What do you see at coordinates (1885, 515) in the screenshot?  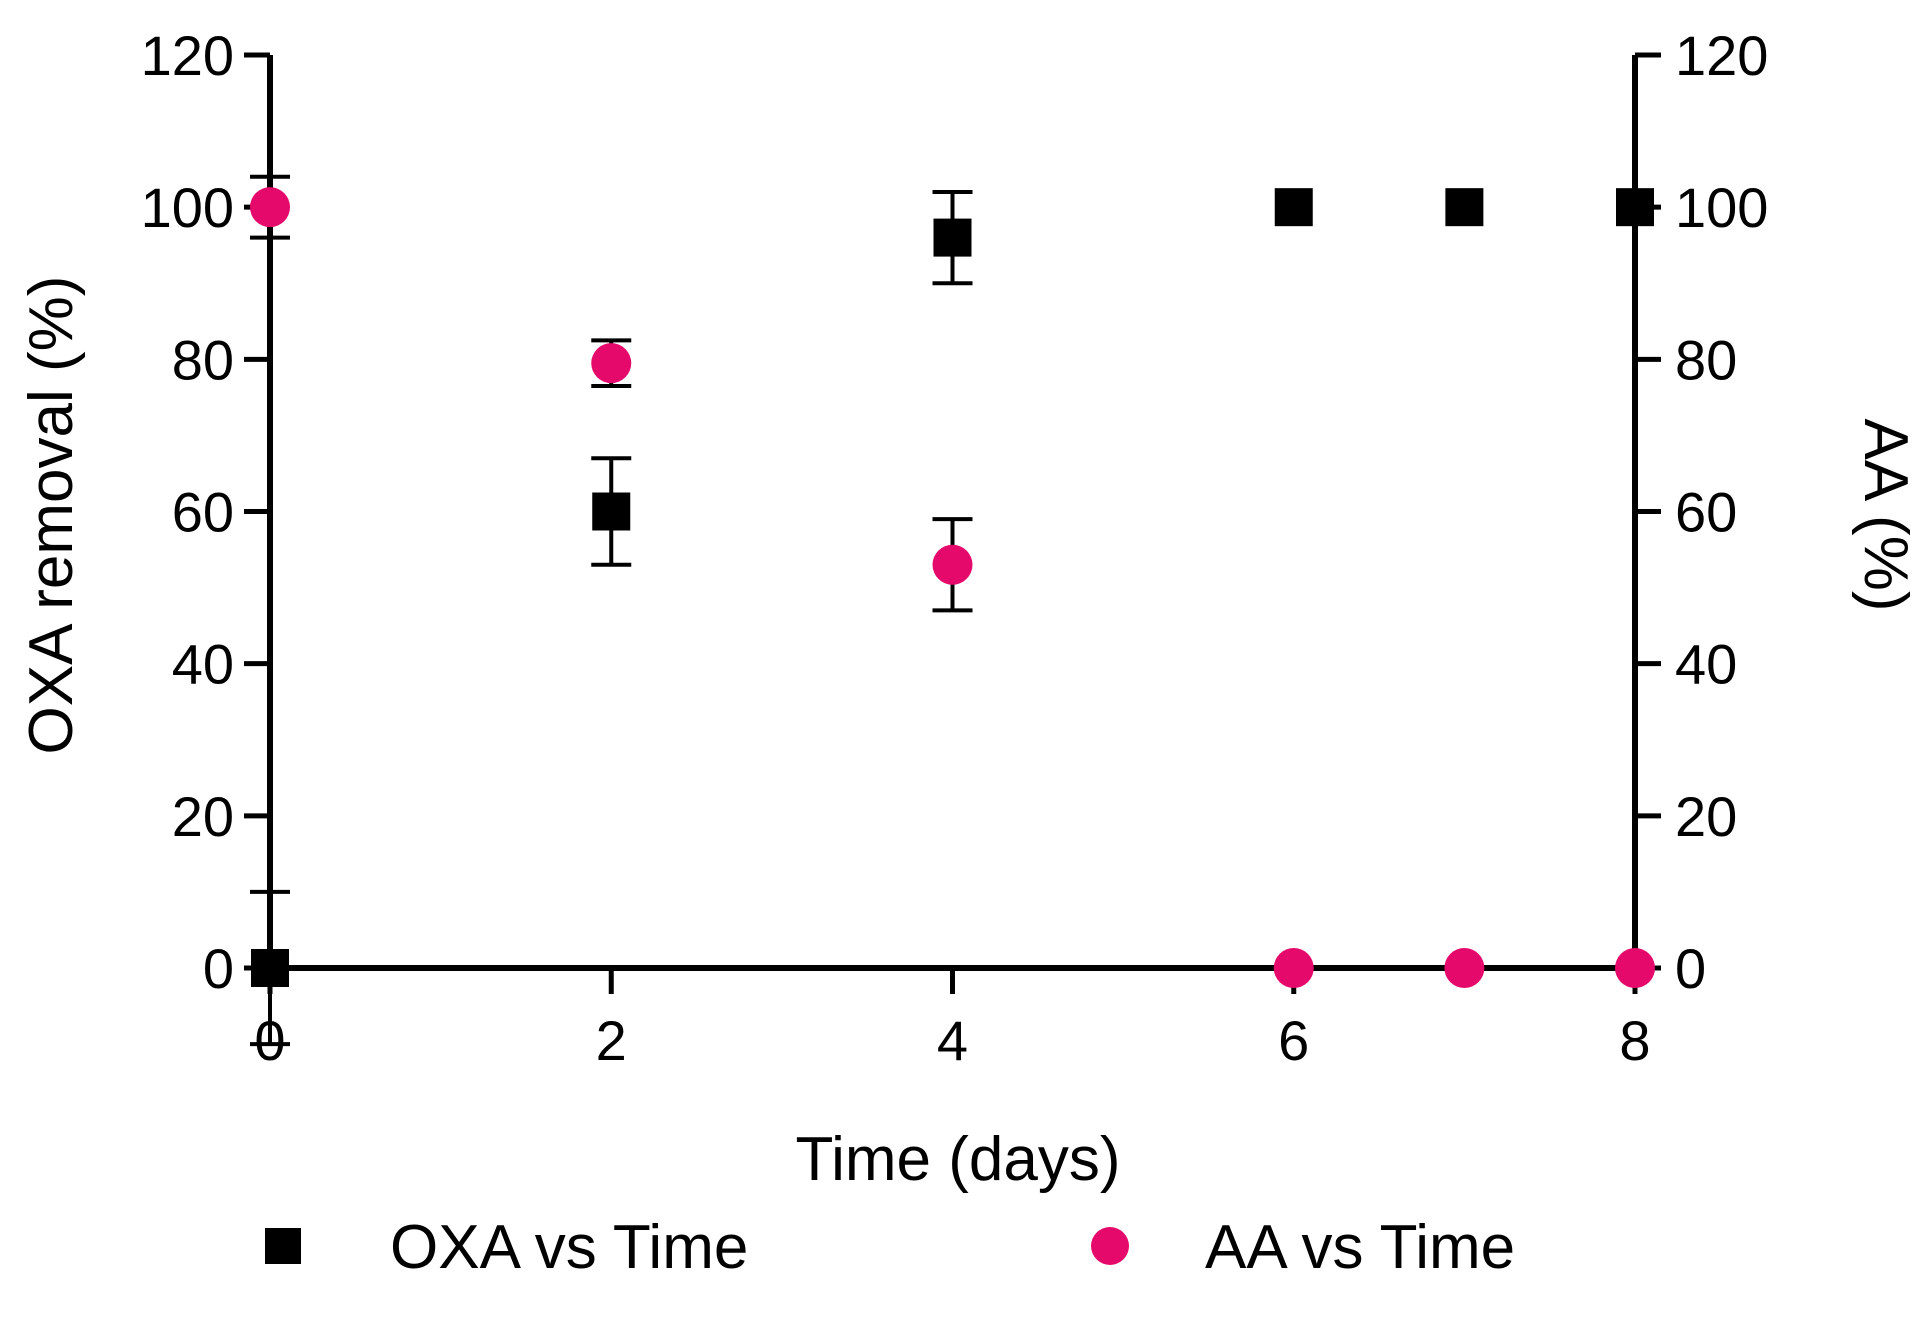 I see `y-axis-right-title: AA (%)` at bounding box center [1885, 515].